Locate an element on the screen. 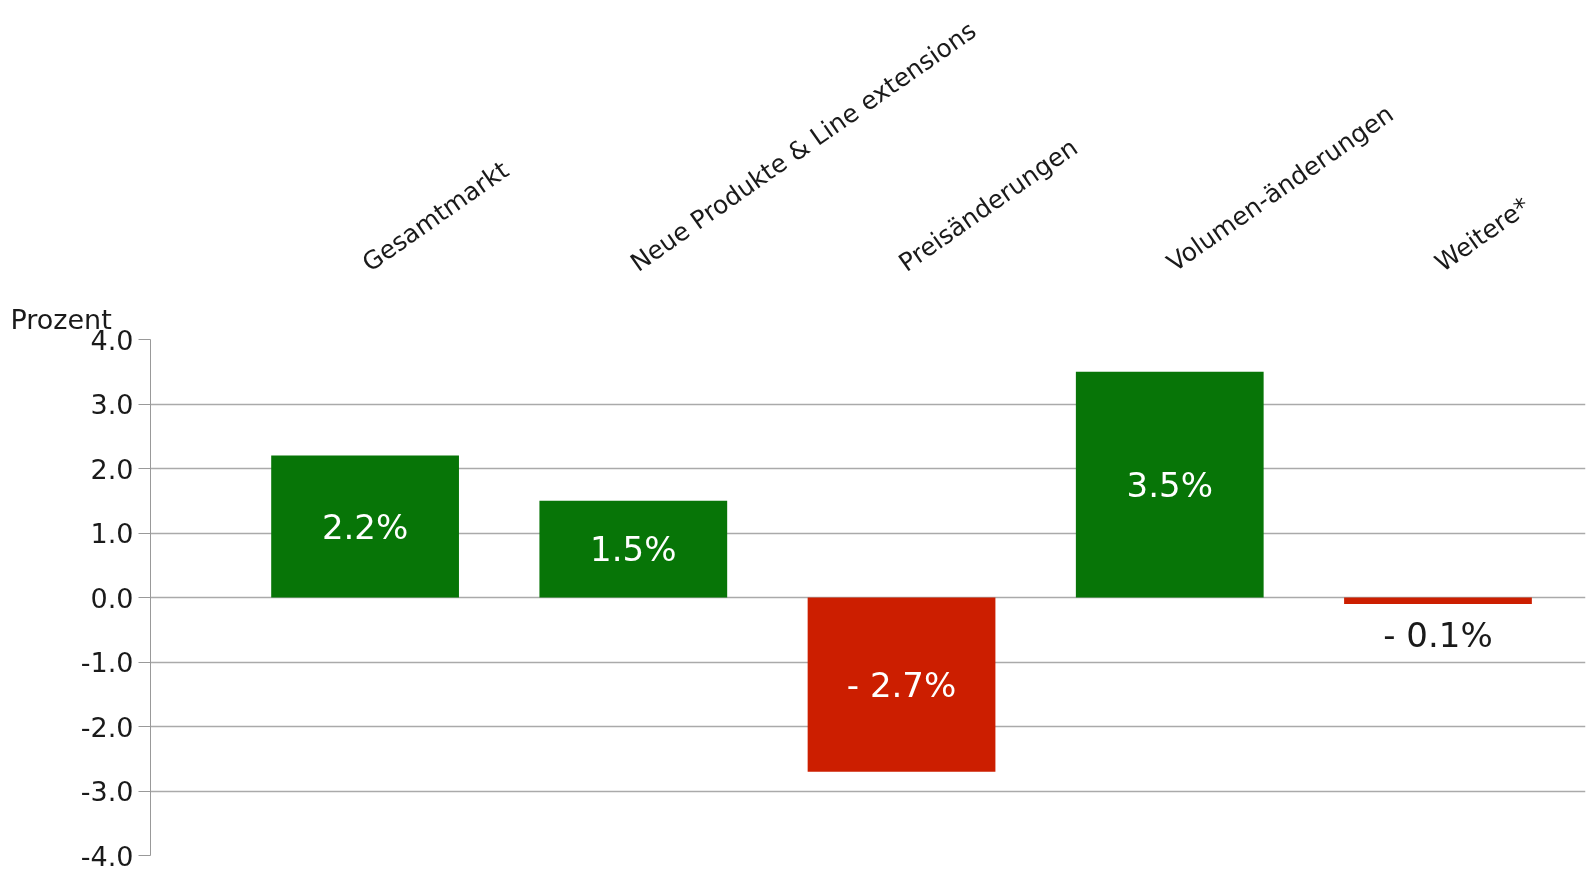 This screenshot has width=1595, height=887. y-tick-label: 3.0 is located at coordinates (112, 404).